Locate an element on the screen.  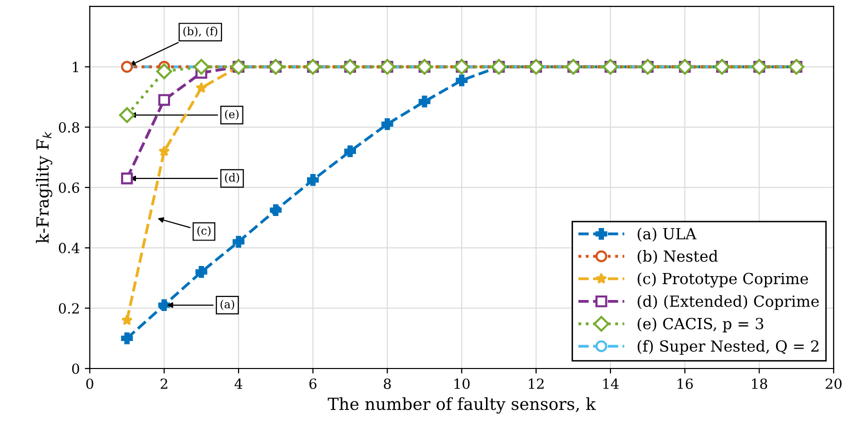
x-axis-title: The number of faulty sensors, k is located at coordinates (462, 405).